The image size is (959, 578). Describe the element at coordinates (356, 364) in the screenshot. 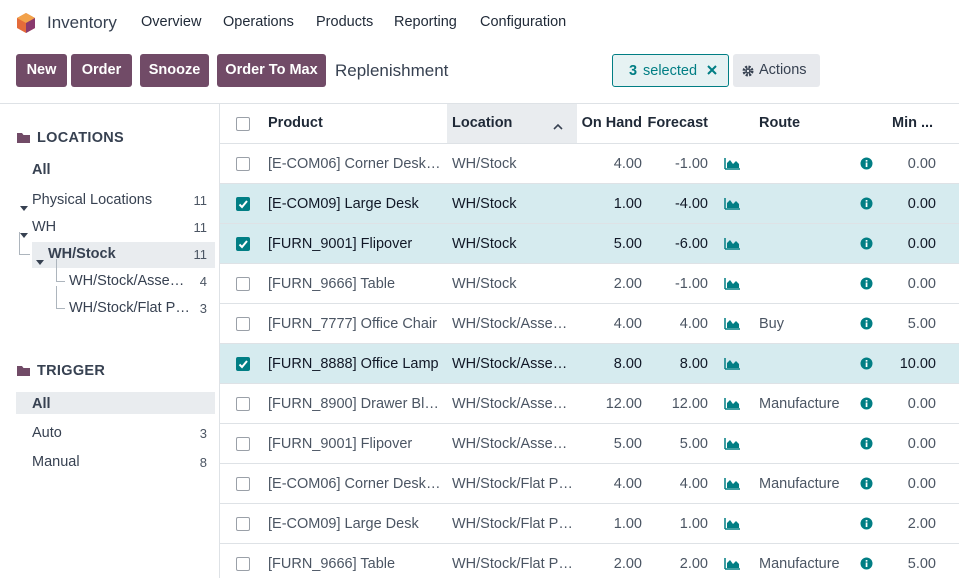

I see `cell-product: [FURN_8888] Office Lamp` at that location.